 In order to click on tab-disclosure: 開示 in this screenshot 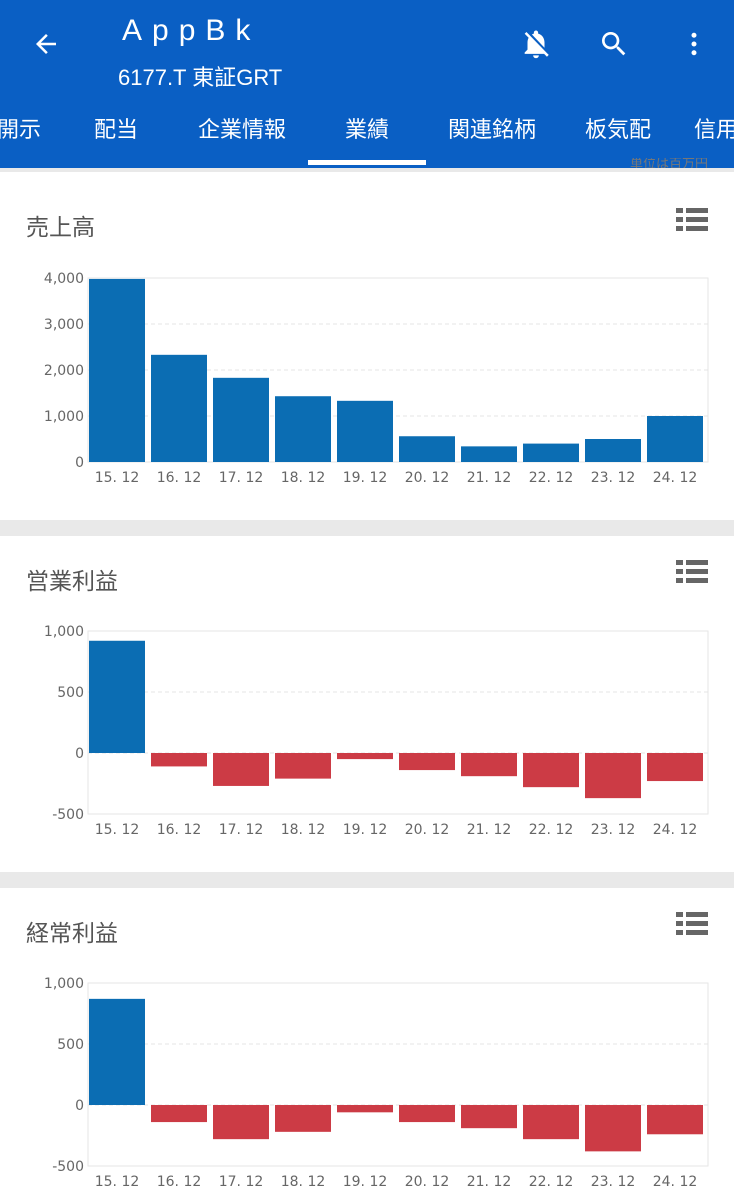, I will do `click(20, 130)`.